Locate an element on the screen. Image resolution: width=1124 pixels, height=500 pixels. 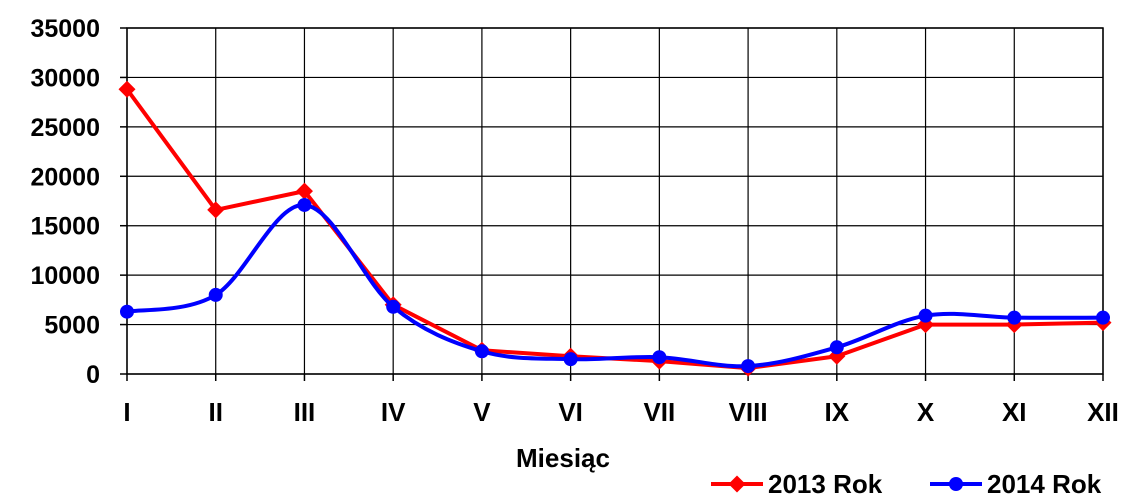
x-tick-label: VI is located at coordinates (570, 412).